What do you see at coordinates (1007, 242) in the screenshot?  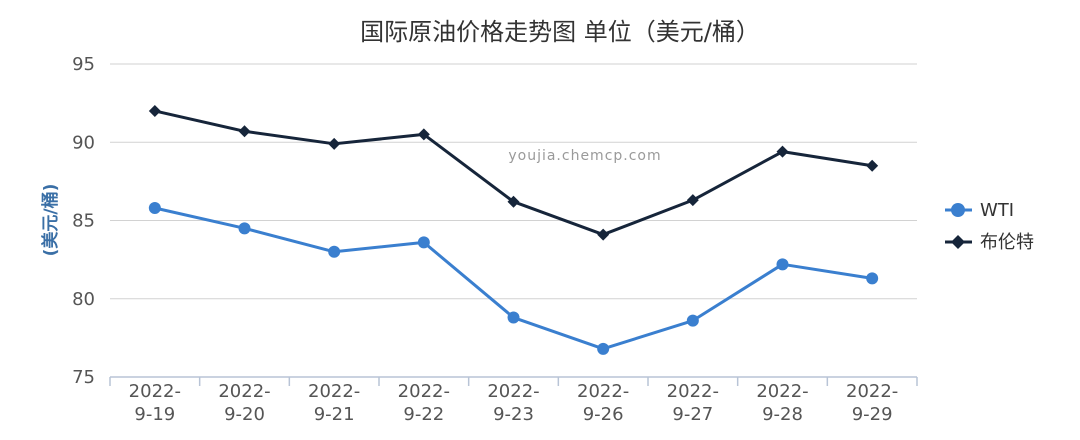 I see `legend-label: 布伦特` at bounding box center [1007, 242].